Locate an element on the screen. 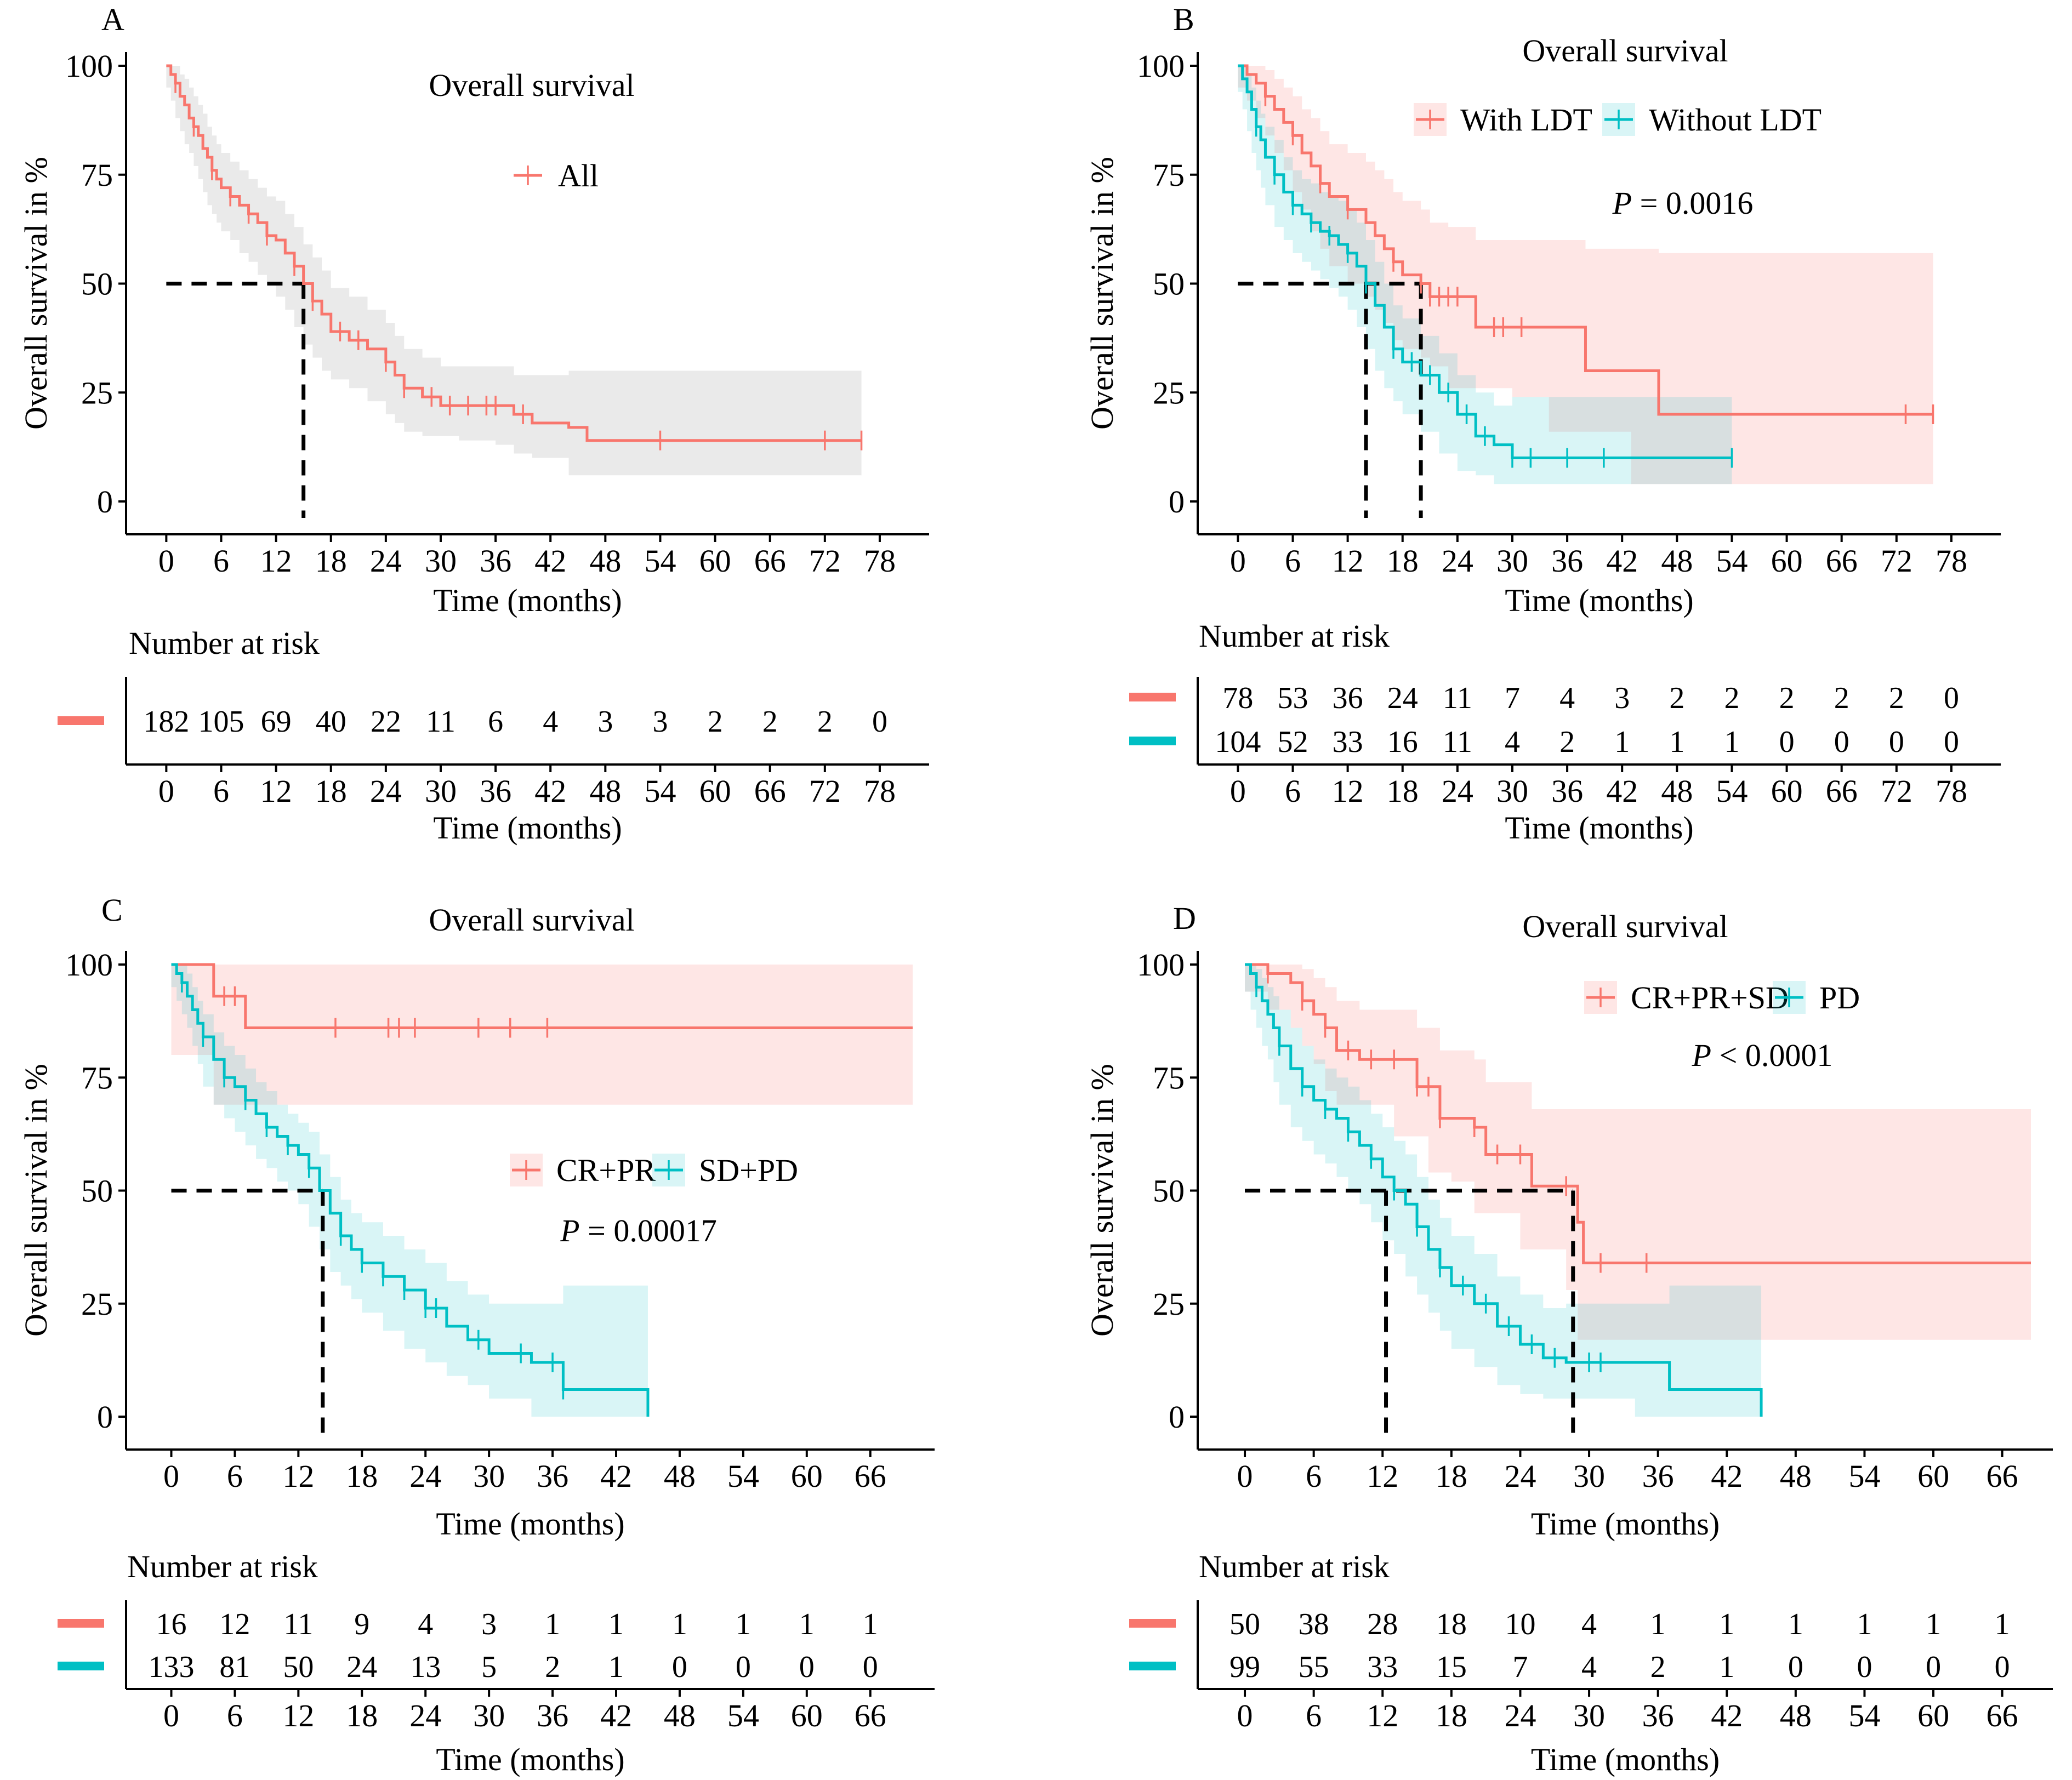 The image size is (2072, 1780). risk-x-tick-label: 6 is located at coordinates (235, 1715).